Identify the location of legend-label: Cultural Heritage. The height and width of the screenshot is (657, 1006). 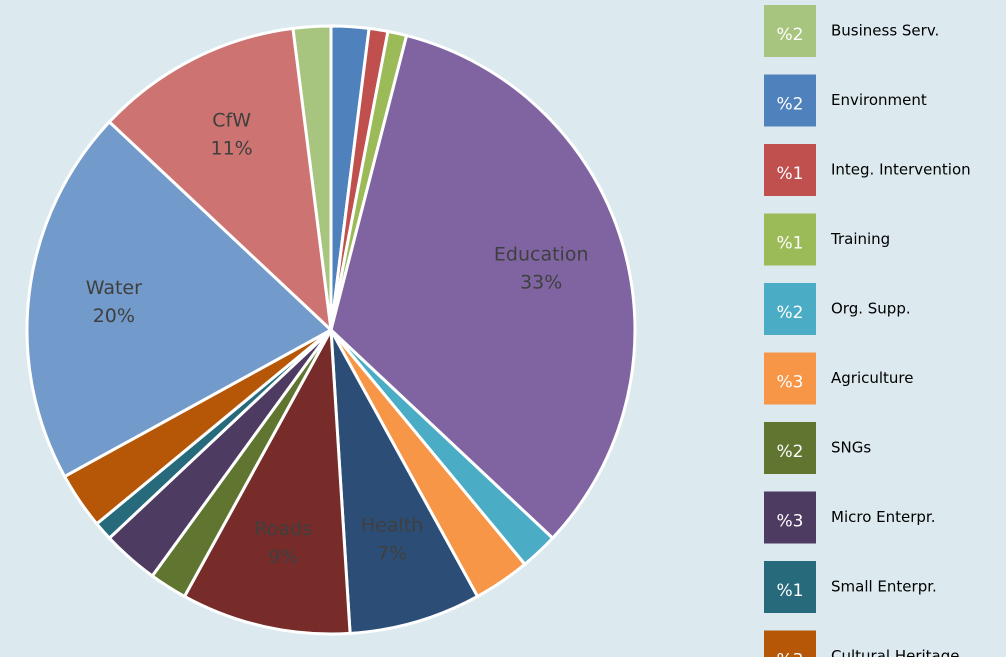
(895, 652).